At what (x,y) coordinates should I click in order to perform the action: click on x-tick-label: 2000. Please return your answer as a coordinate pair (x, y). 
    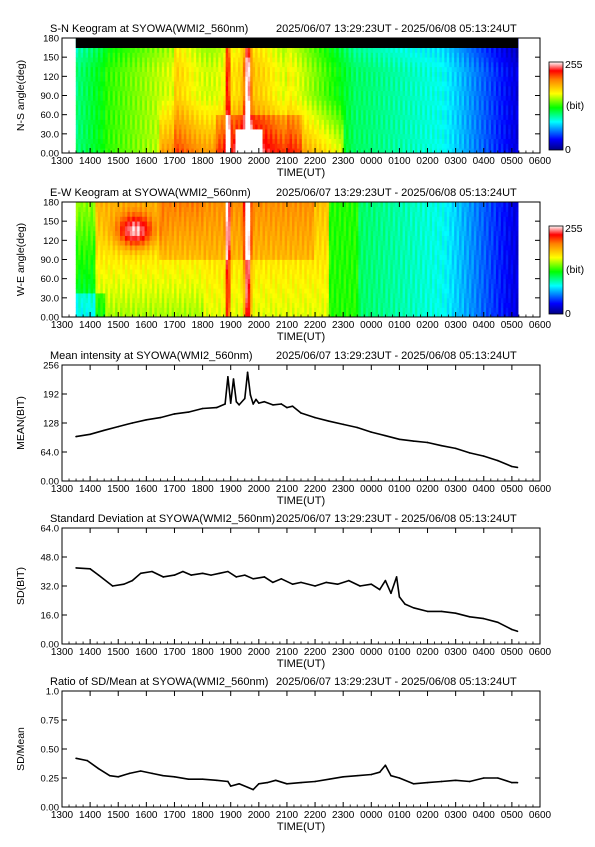
    Looking at the image, I should click on (259, 161).